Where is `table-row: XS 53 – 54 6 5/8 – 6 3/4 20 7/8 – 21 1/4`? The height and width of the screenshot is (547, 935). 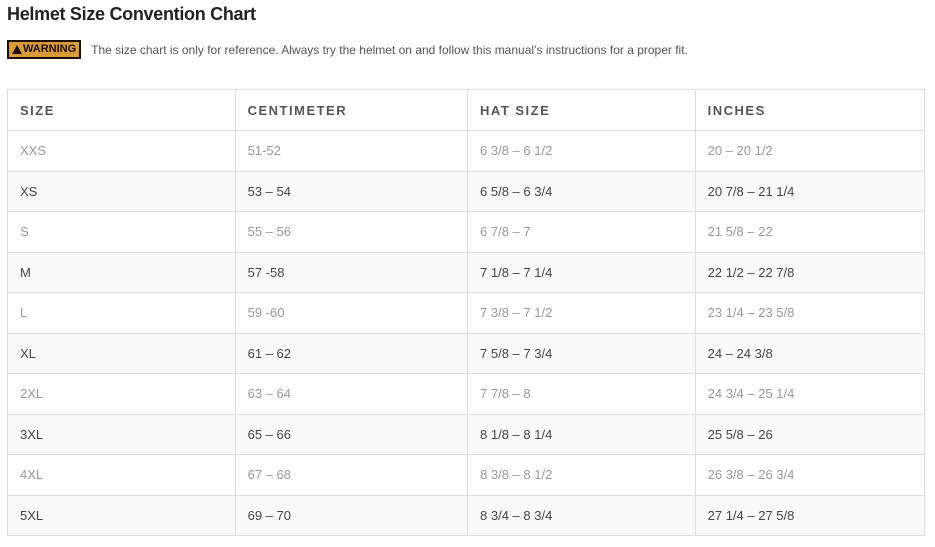 table-row: XS 53 – 54 6 5/8 – 6 3/4 20 7/8 – 21 1/4 is located at coordinates (466, 191).